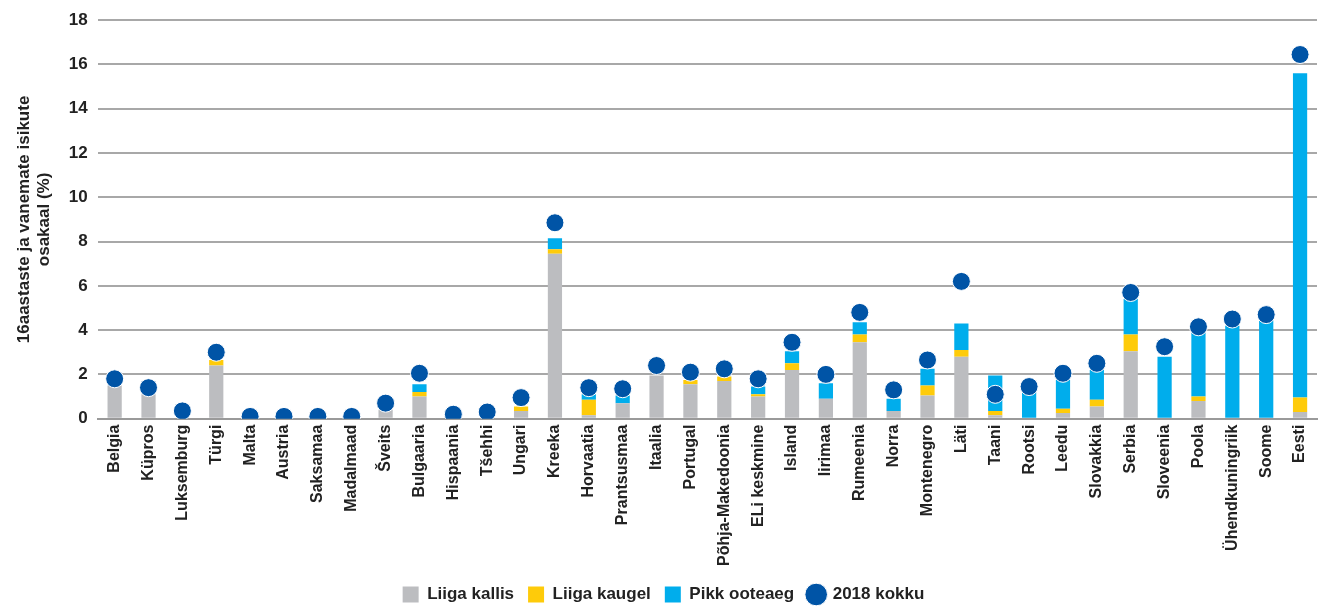 Image resolution: width=1337 pixels, height=613 pixels. I want to click on x-tick-label: Norra, so click(893, 446).